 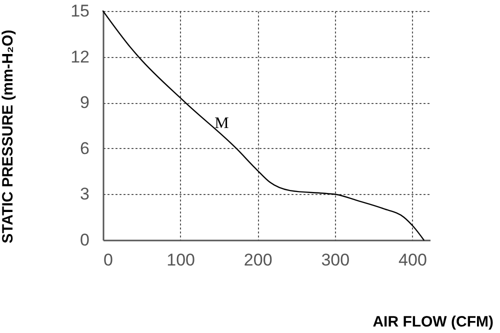 What do you see at coordinates (258, 260) in the screenshot?
I see `x-tick-label: 200` at bounding box center [258, 260].